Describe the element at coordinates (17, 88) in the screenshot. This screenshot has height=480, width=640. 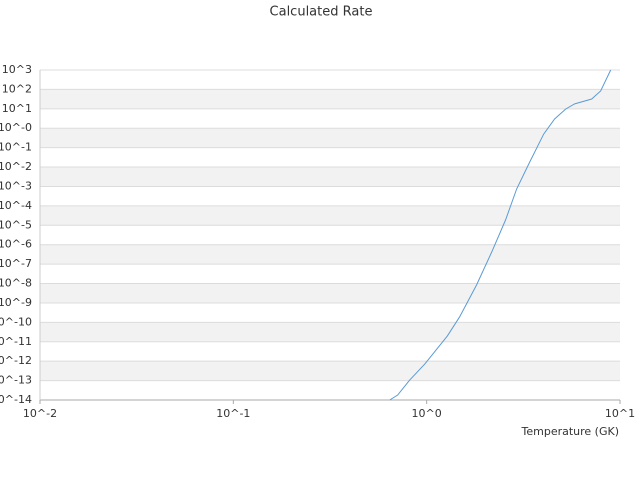
I see `y-tick-label: 10^2` at that location.